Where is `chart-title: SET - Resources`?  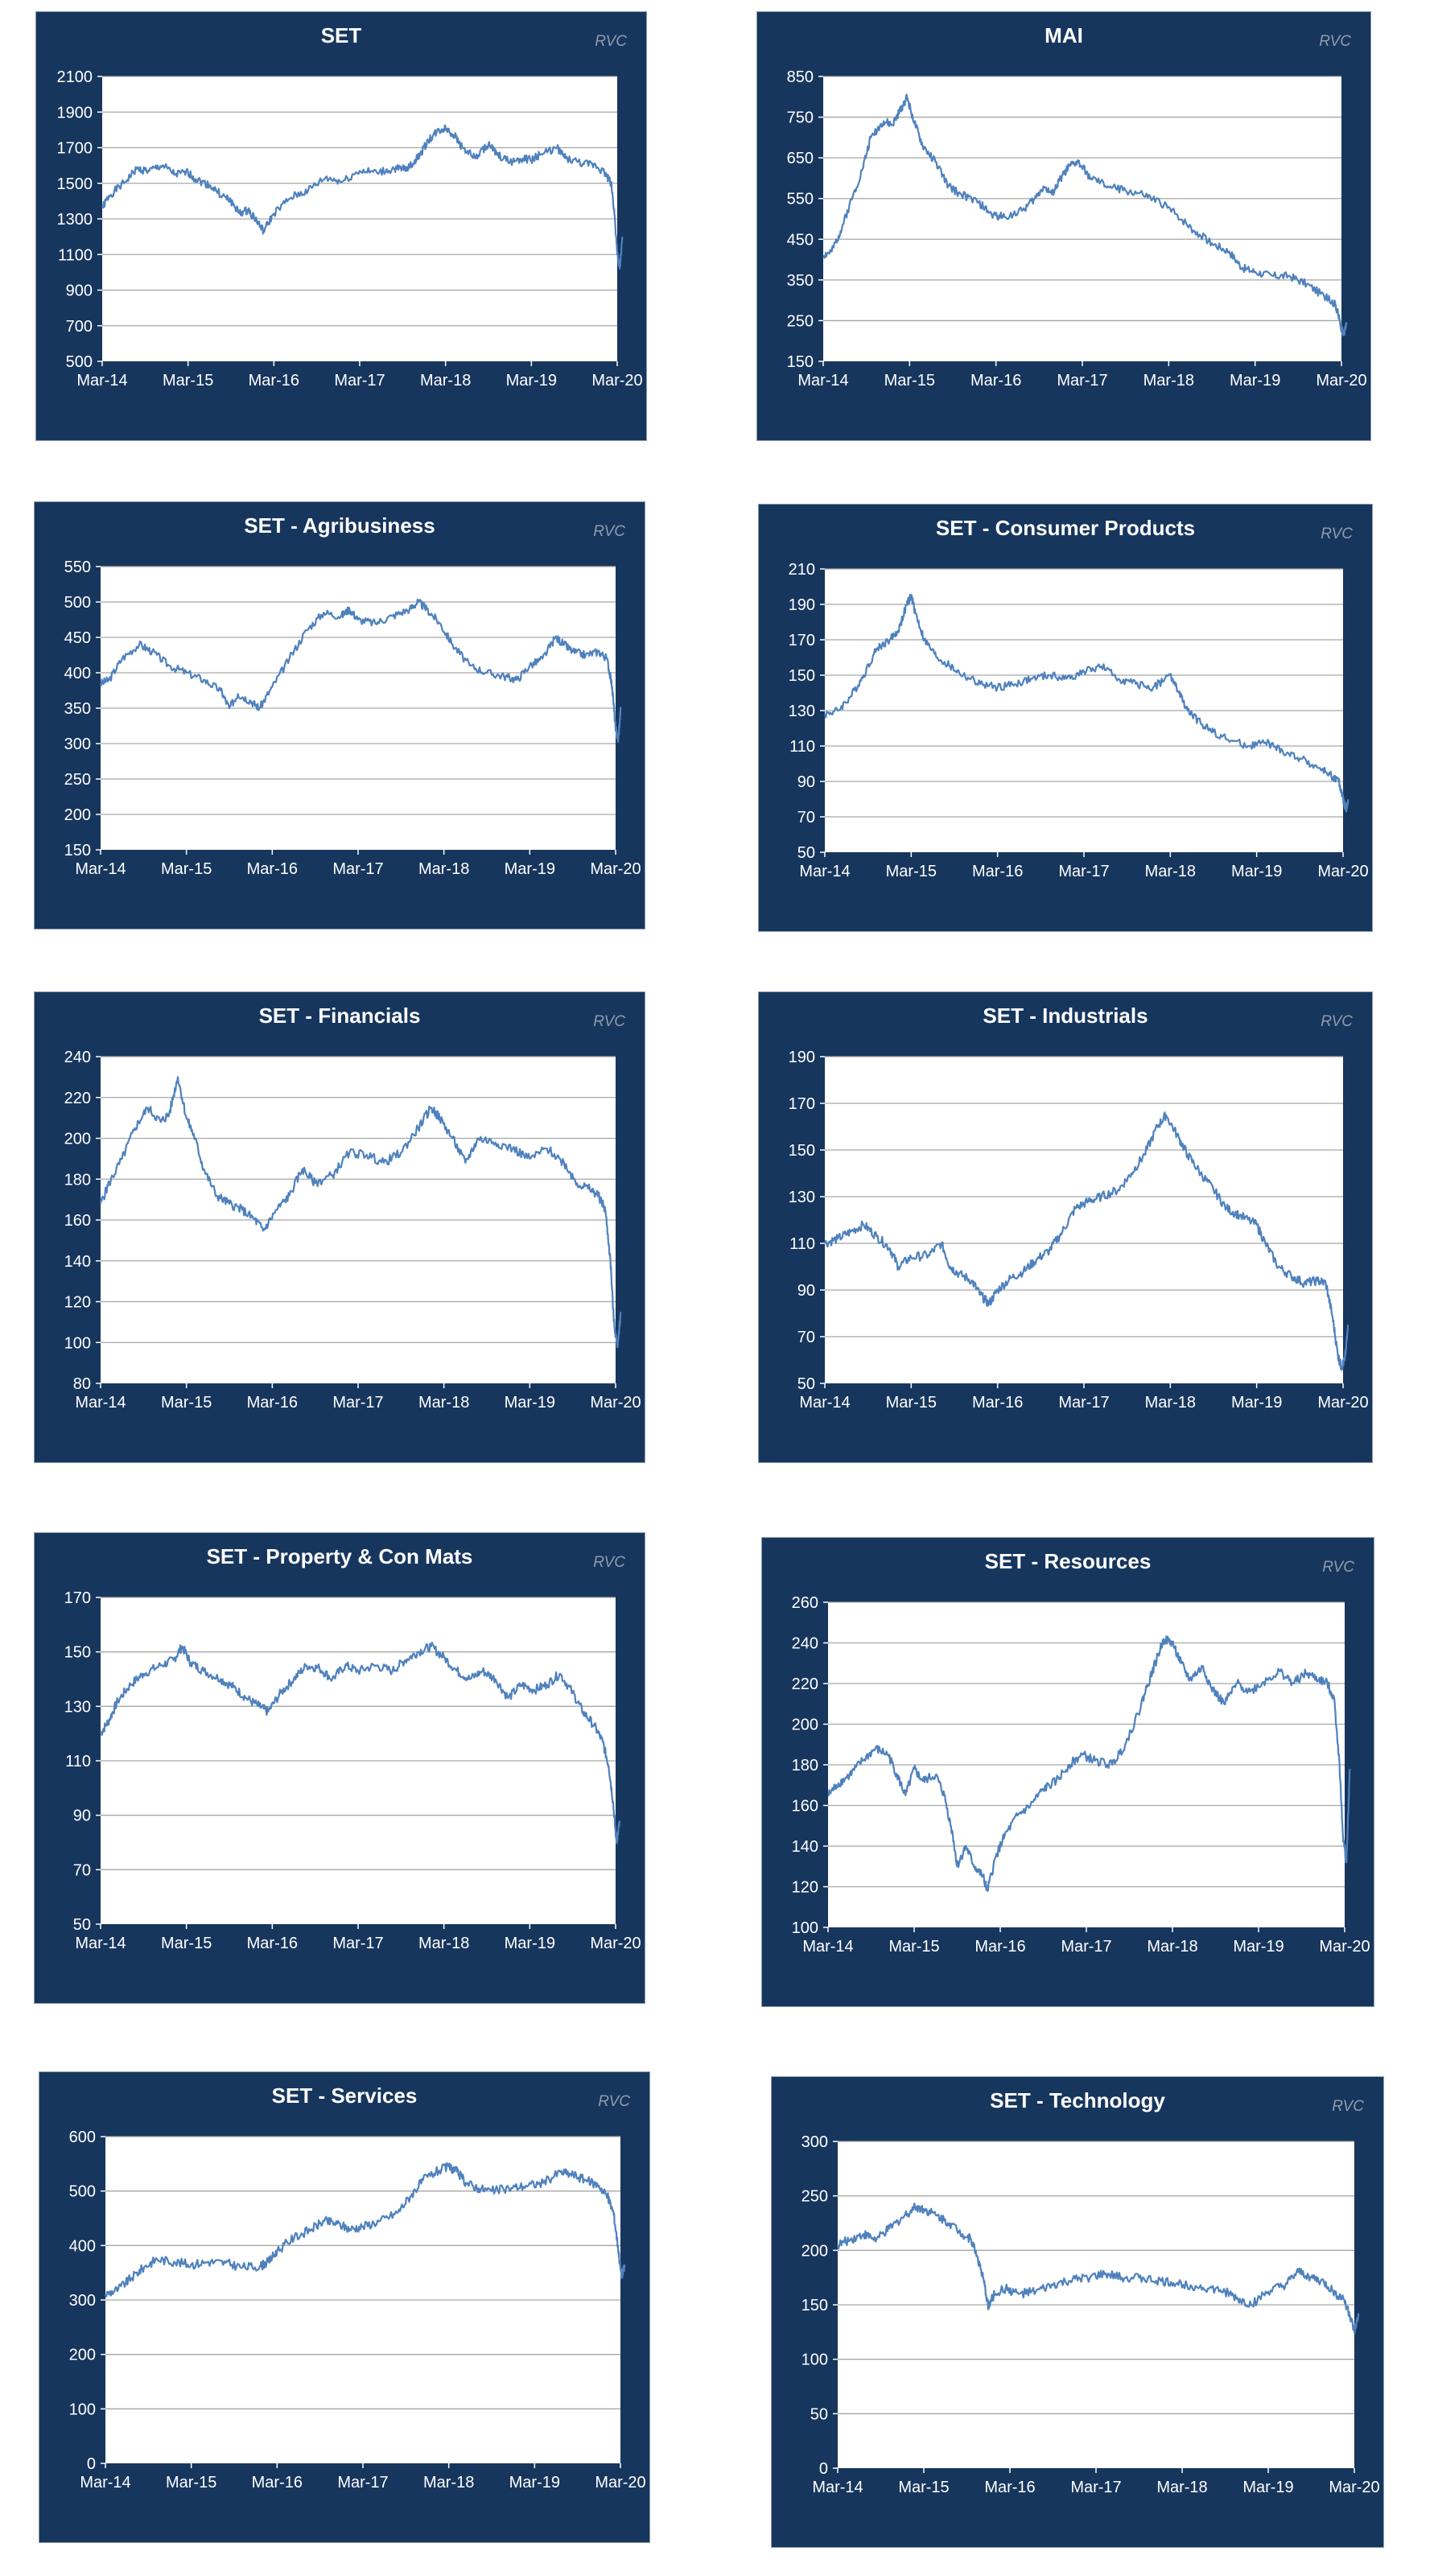
chart-title: SET - Resources is located at coordinates (1068, 1561).